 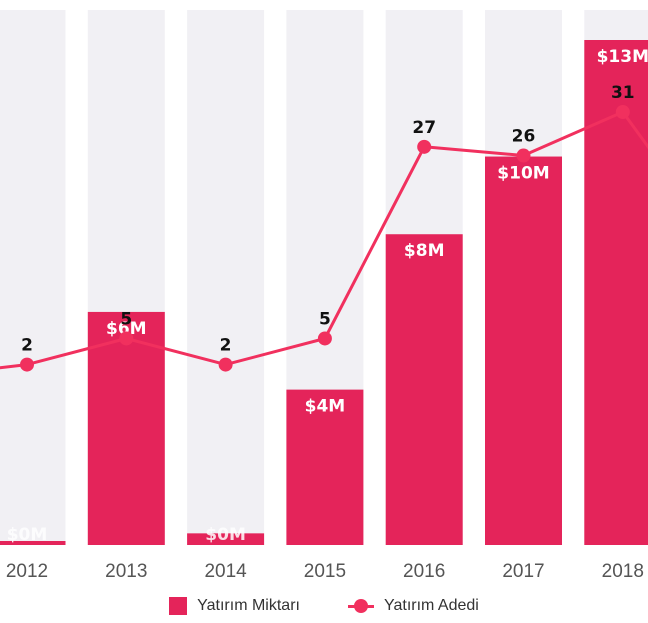 What do you see at coordinates (360, 606) in the screenshot?
I see `legend-line-swatch` at bounding box center [360, 606].